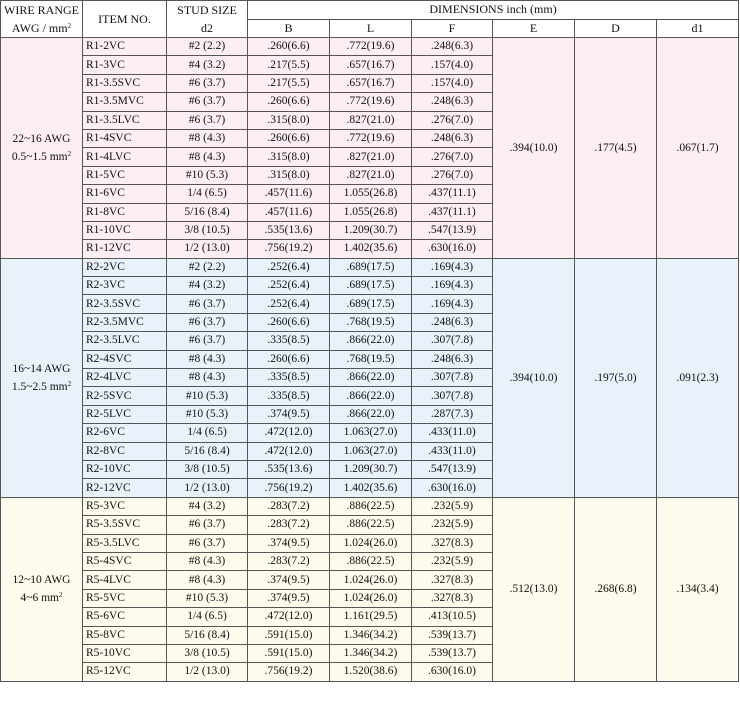 The height and width of the screenshot is (727, 740). Describe the element at coordinates (493, 10) in the screenshot. I see `dimensions-header: DIMENSIONS inch (mm)` at that location.